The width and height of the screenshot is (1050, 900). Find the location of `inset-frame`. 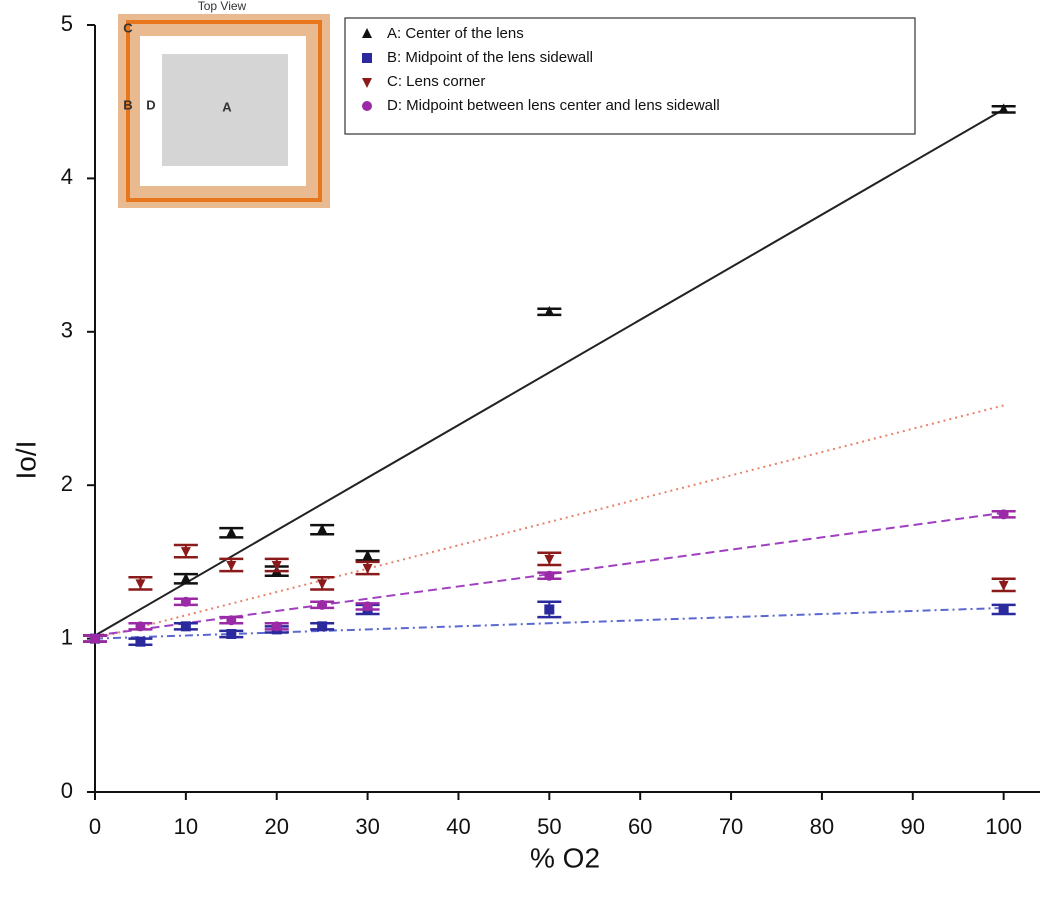

inset-frame is located at coordinates (224, 111).